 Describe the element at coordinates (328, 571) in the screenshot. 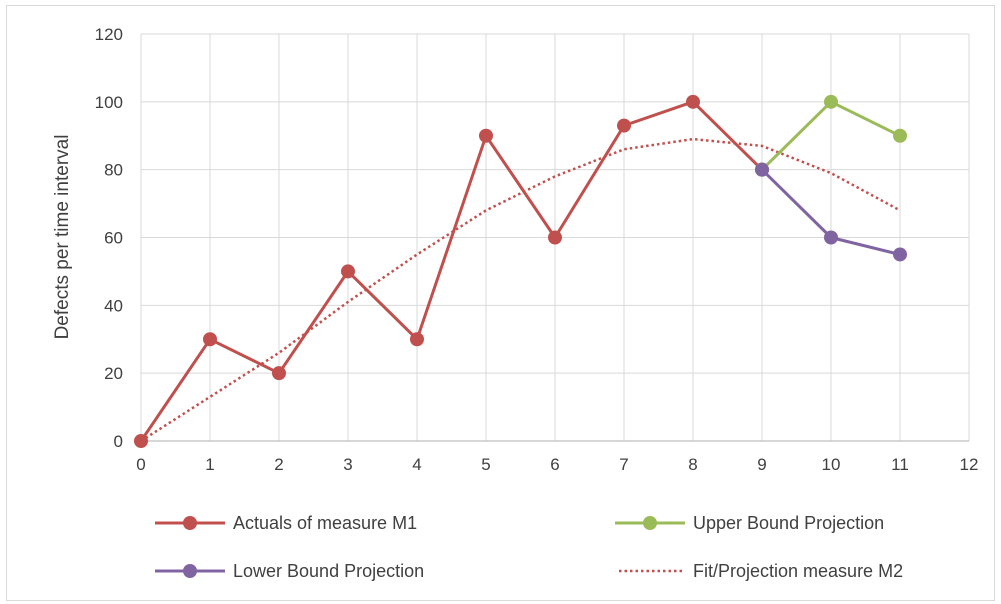

I see `legend-label: Lower Bound Projection` at that location.